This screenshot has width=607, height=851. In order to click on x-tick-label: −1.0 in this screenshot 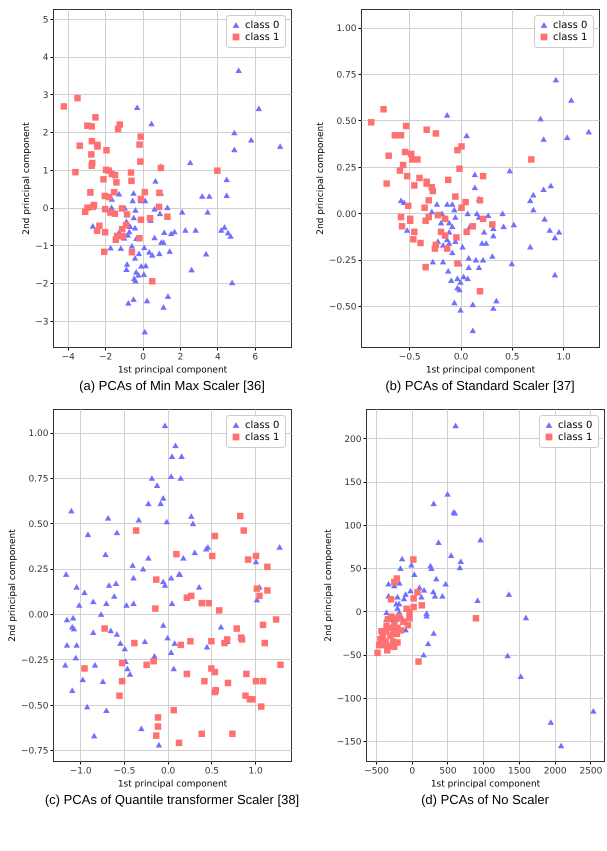, I will do `click(81, 771)`.